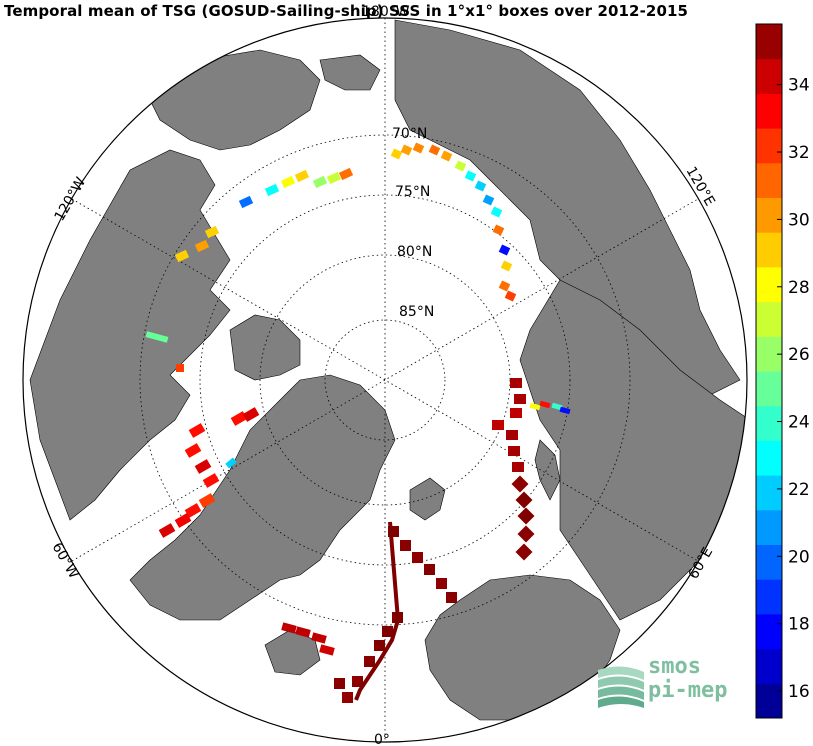 The width and height of the screenshot is (813, 746). I want to click on lat-label-85: 85°N, so click(416, 312).